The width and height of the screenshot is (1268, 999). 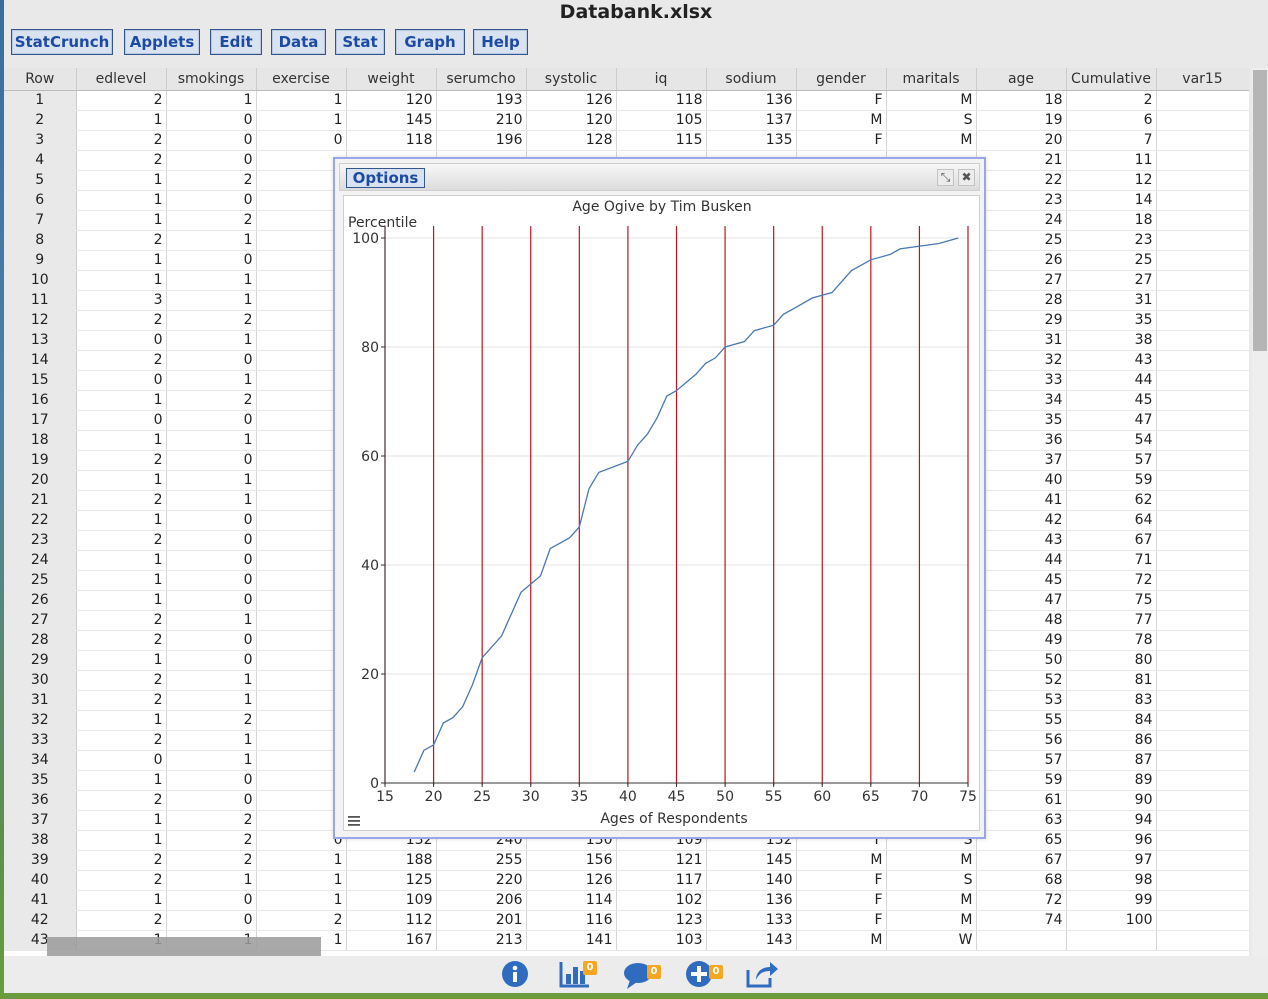 I want to click on cell-cumulative: 71, so click(x=1111, y=560).